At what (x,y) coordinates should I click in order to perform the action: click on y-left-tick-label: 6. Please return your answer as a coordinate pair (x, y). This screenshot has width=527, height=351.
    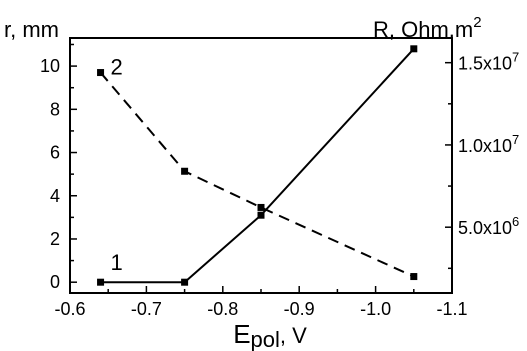
    Looking at the image, I should click on (55, 153).